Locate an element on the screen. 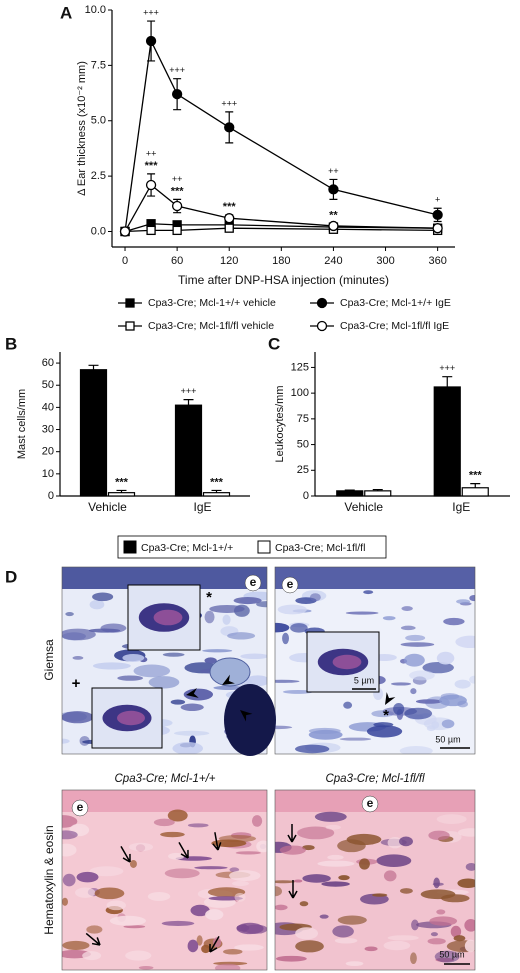 Image resolution: width=520 pixels, height=973 pixels. arrowhead is located at coordinates (228, 679).